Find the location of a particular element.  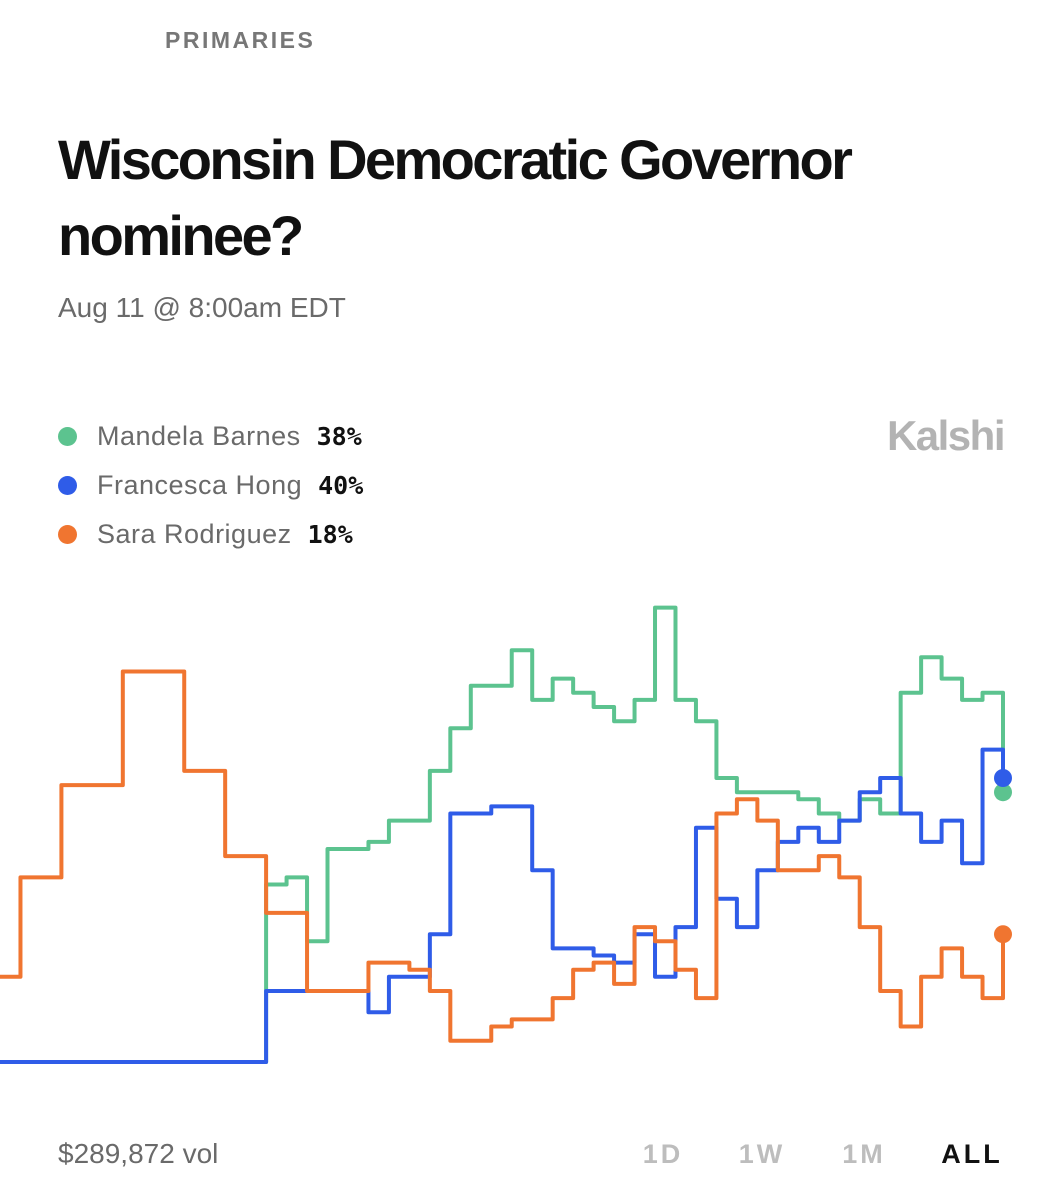

legend-label: Francesca Hong is located at coordinates (200, 485).